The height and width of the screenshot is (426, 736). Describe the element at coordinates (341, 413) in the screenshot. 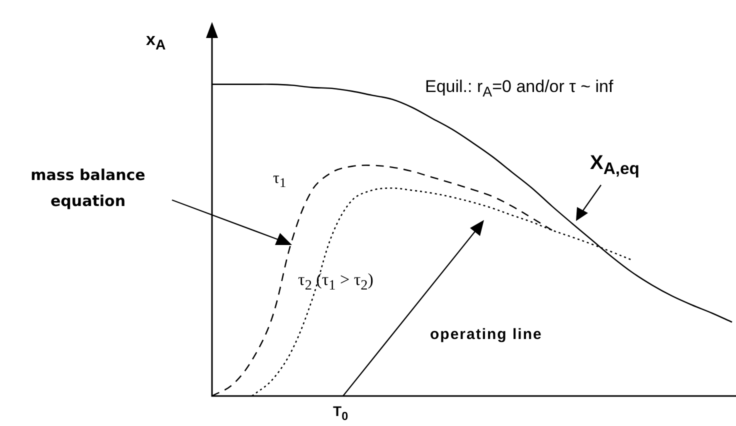

I see `text: T$_{0}$` at that location.